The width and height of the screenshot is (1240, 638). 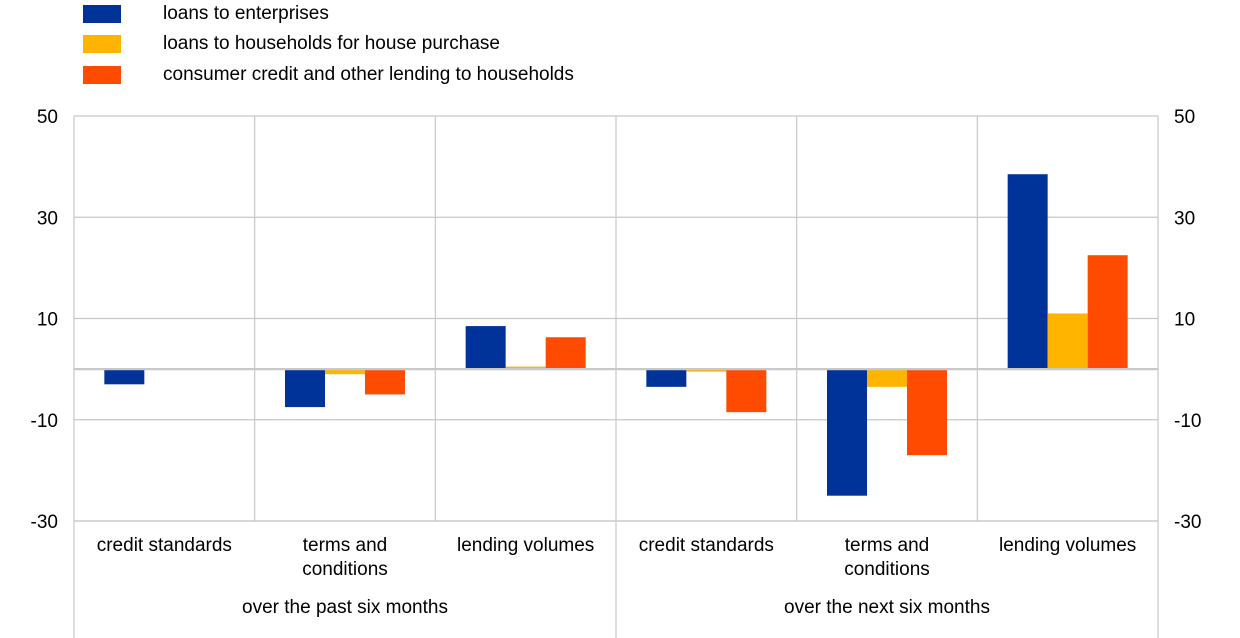 I want to click on y-tick-label-right: 10, so click(x=1184, y=320).